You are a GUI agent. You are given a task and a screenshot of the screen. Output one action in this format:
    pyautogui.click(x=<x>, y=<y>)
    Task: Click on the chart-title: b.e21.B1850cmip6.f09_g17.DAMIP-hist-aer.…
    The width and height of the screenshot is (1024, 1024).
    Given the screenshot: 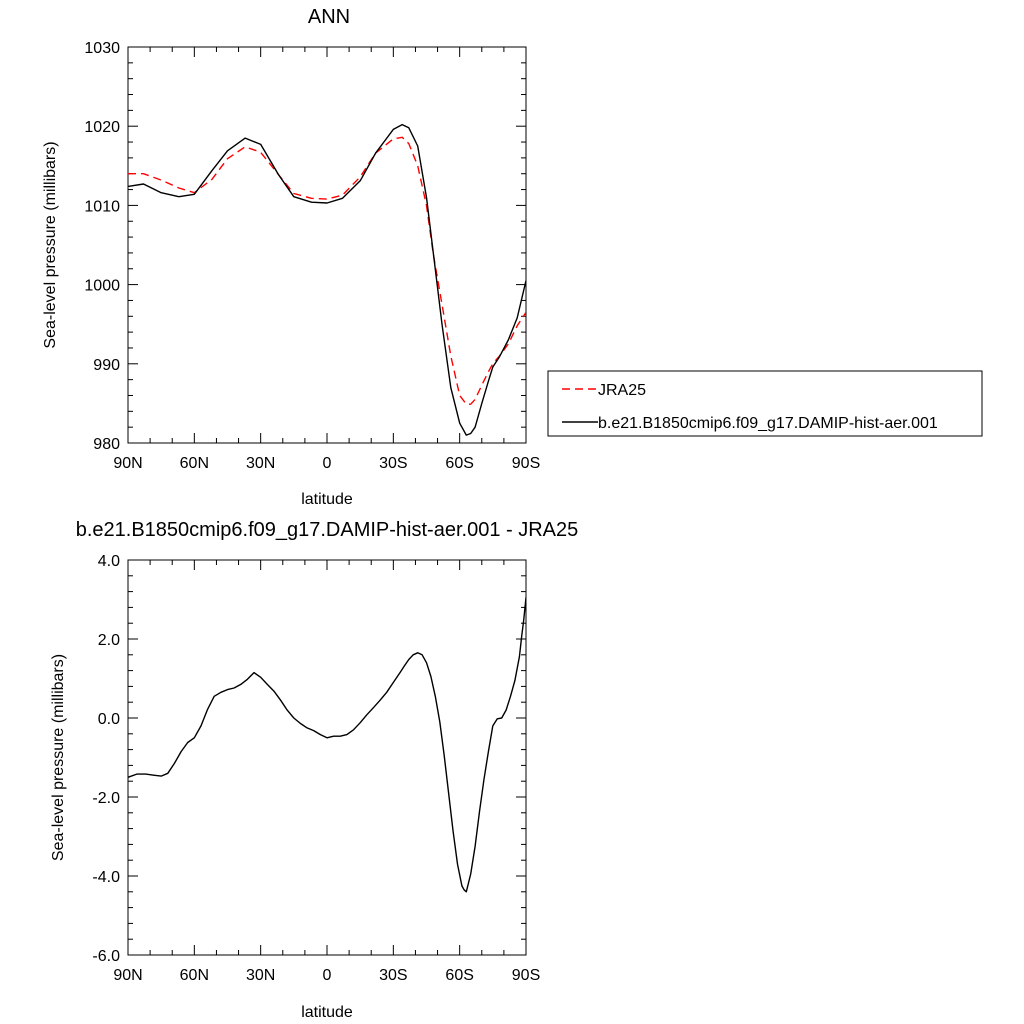 What is the action you would take?
    pyautogui.click(x=327, y=530)
    